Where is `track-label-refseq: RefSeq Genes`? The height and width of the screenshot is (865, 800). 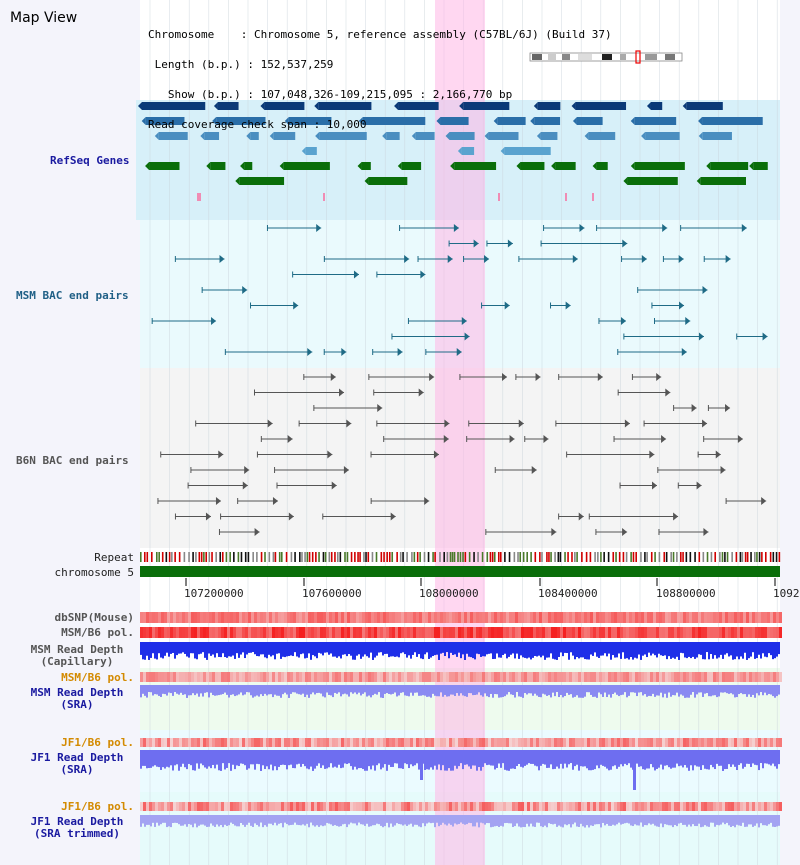
track-label-refseq: RefSeq Genes is located at coordinates (90, 160).